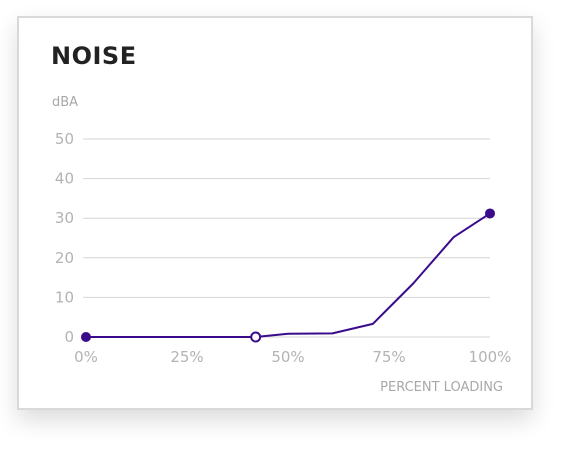  I want to click on x-axis-label: PERCENT LOADING, so click(441, 387).